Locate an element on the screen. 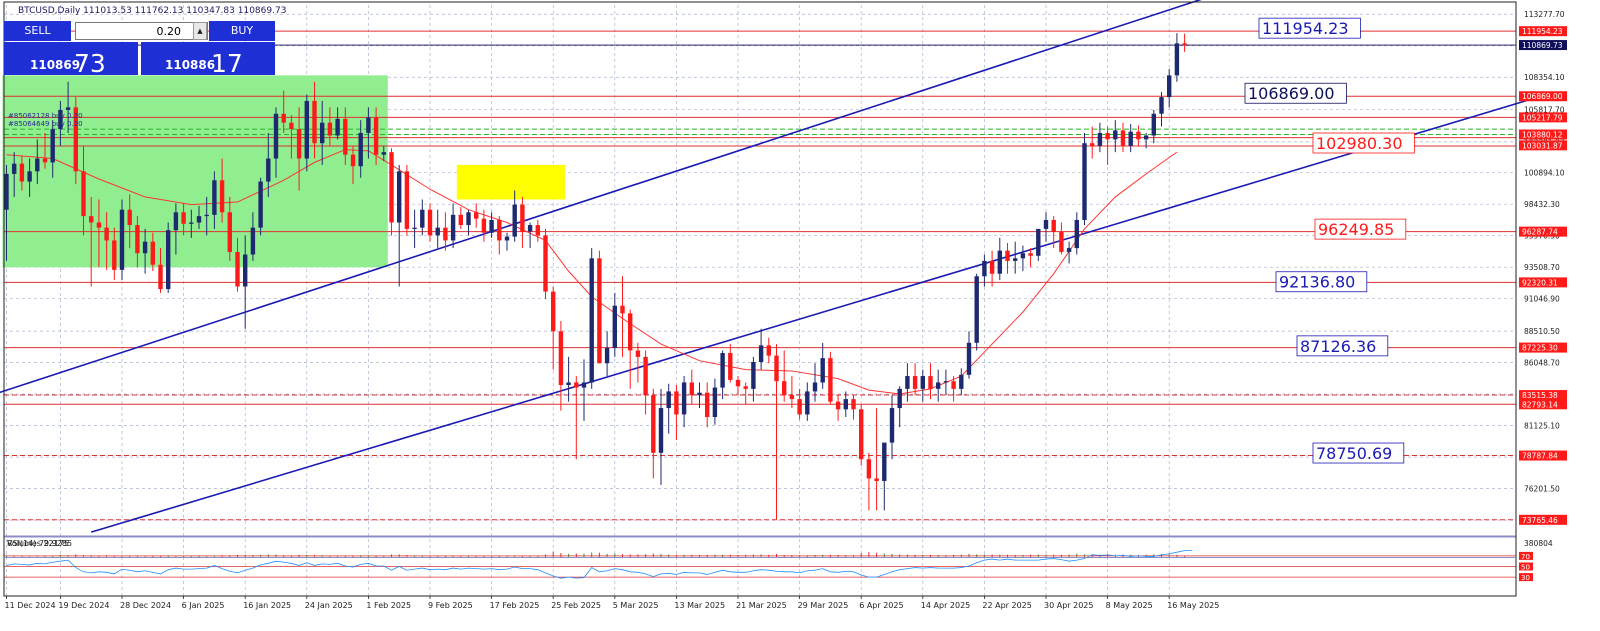 Image resolution: width=1600 pixels, height=631 pixels. x-tick-label: 14 Apr 2025 is located at coordinates (945, 605).